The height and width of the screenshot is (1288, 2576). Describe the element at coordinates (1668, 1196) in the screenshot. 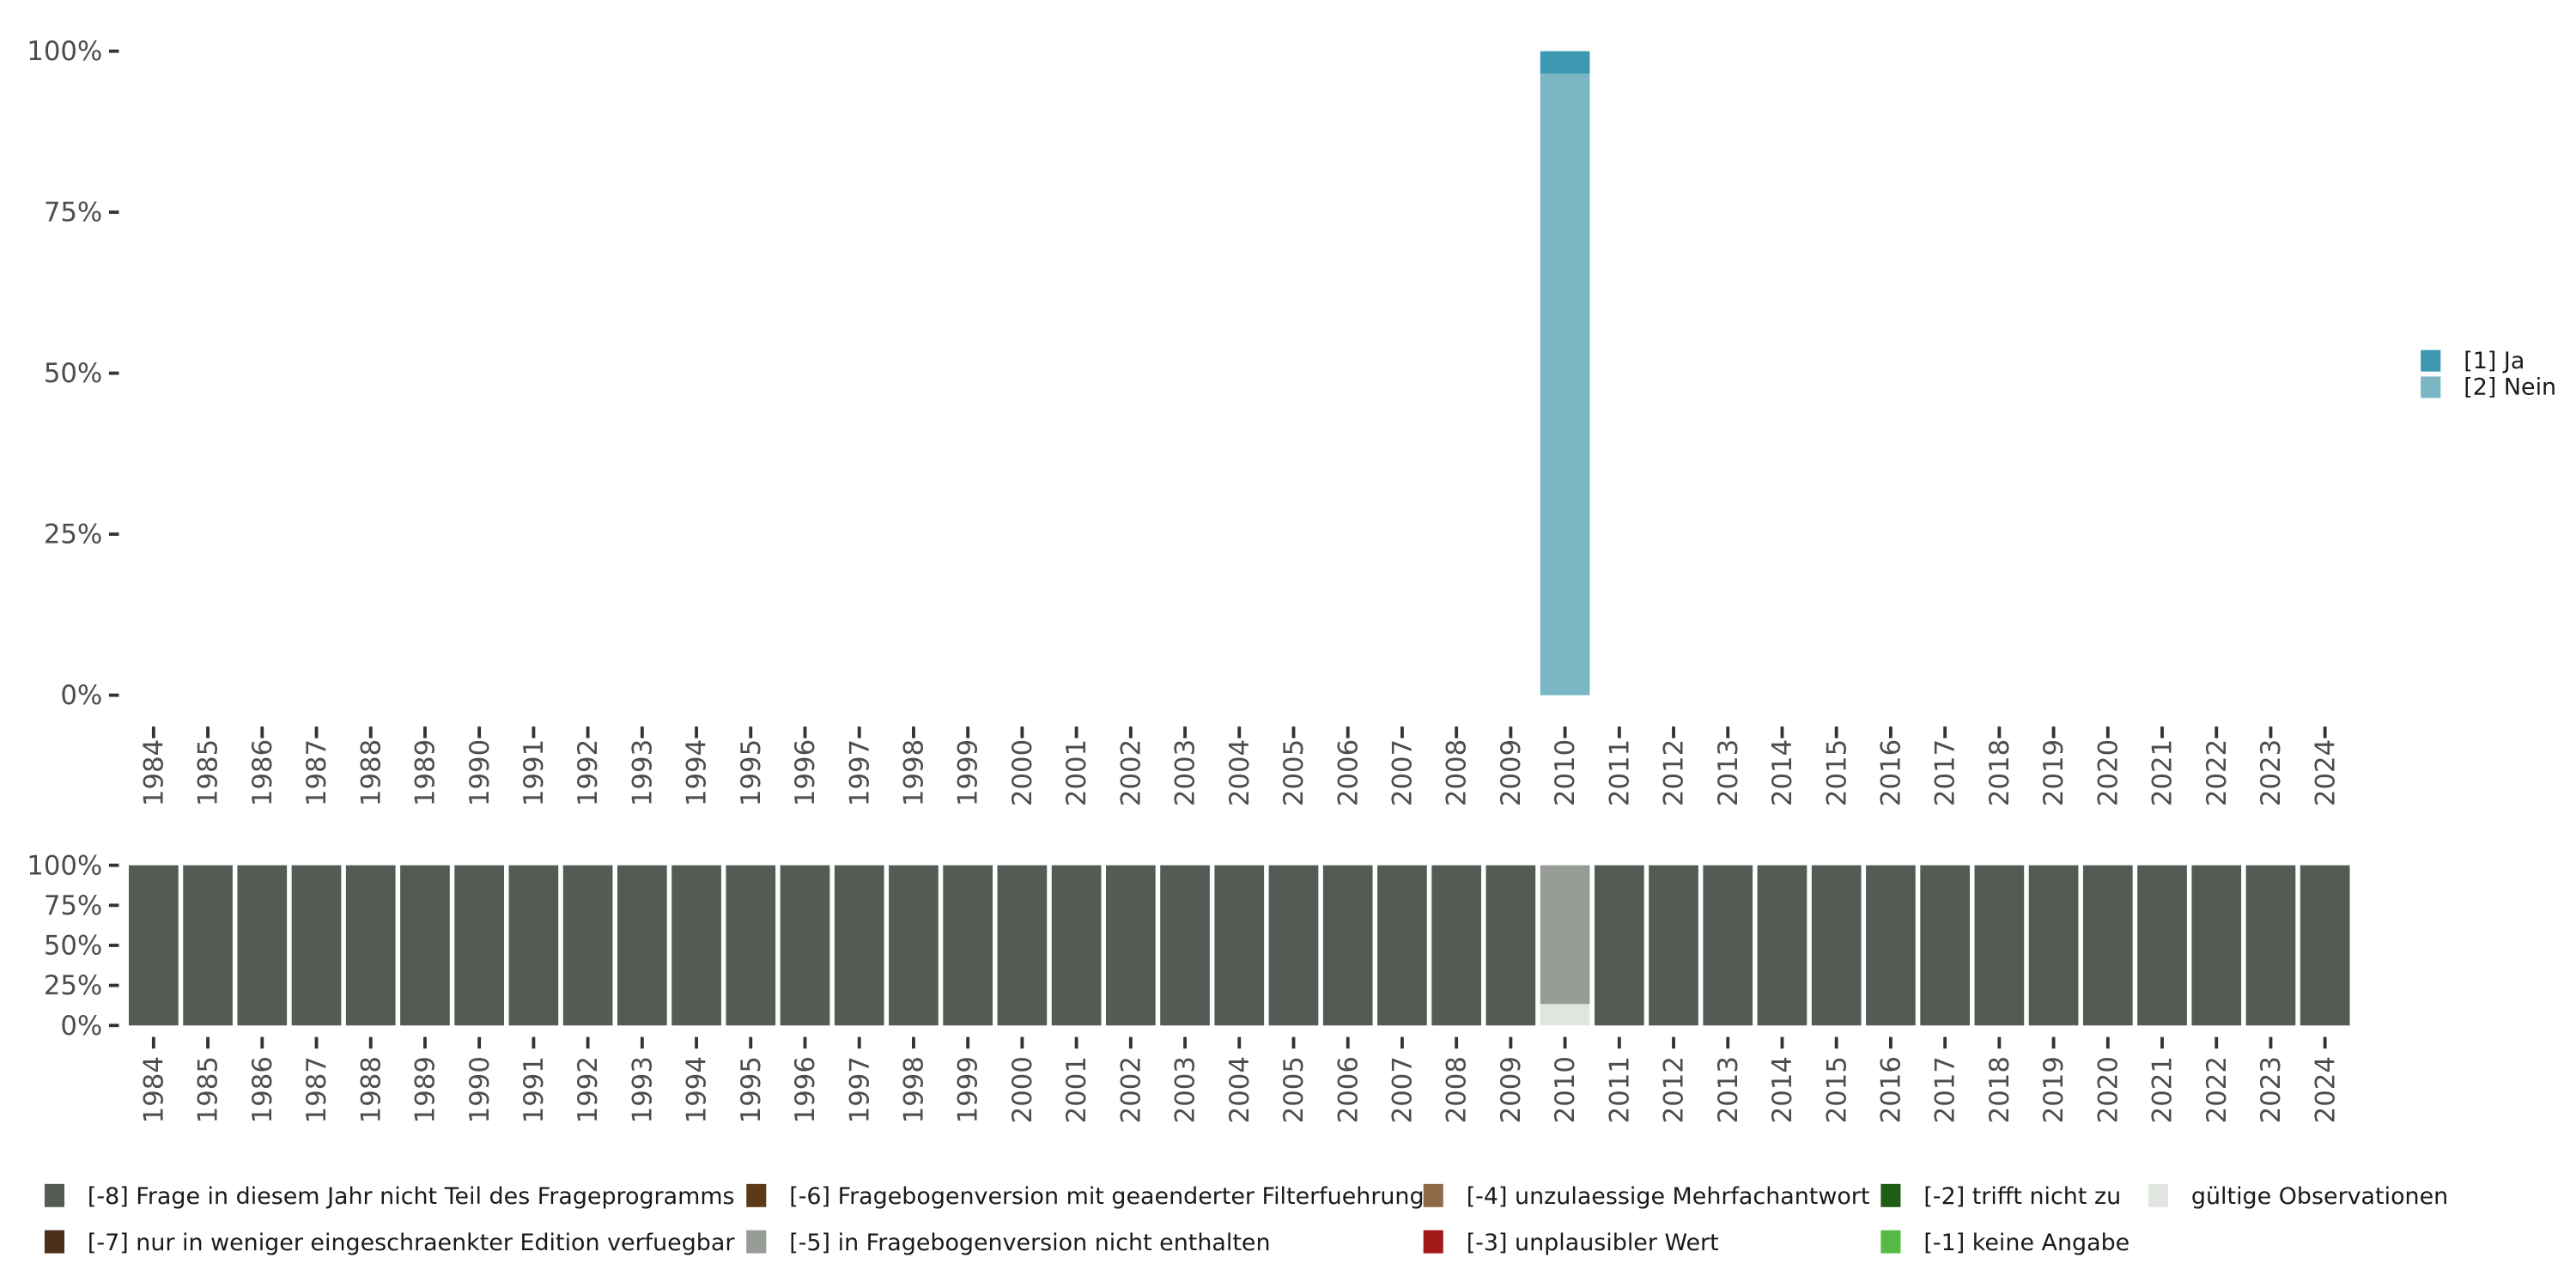

I see `legend-label: [-4] unzulaessige Mehrfachantwort` at that location.